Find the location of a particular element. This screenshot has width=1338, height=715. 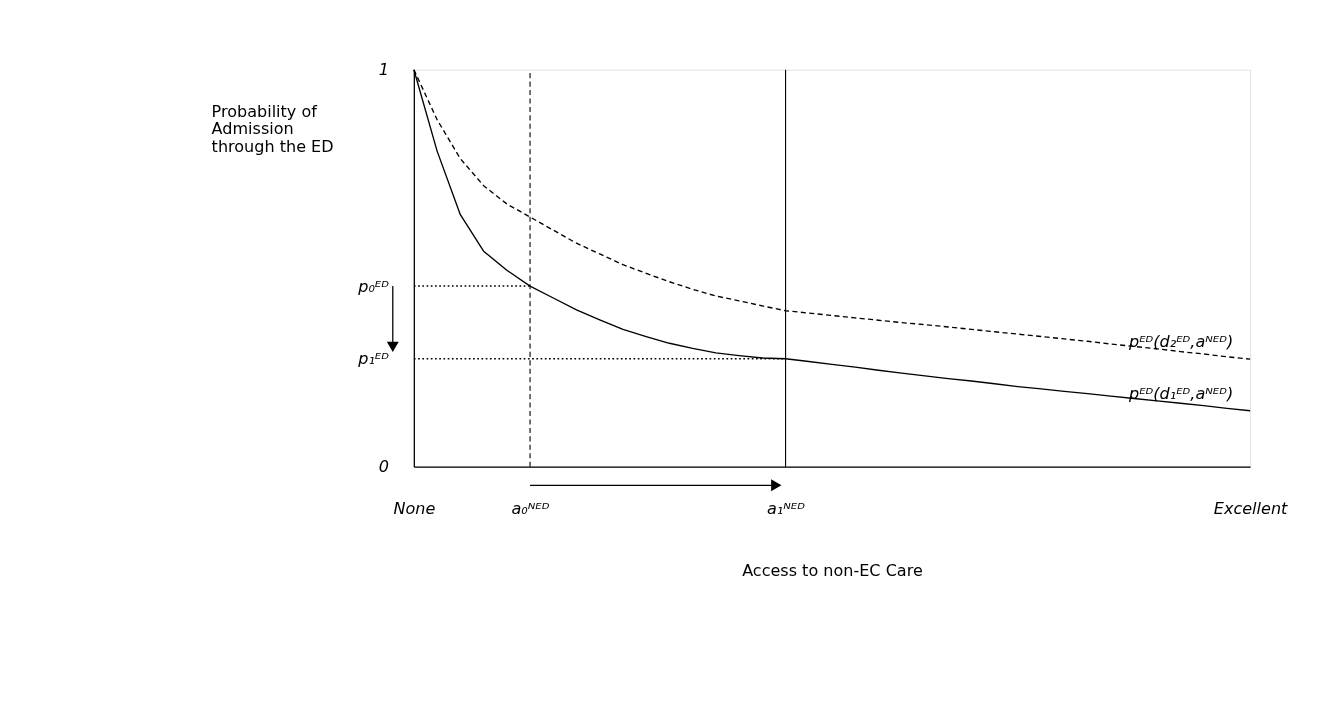

x-tick-label: a₀ᴺᴱᴰ is located at coordinates (530, 508).